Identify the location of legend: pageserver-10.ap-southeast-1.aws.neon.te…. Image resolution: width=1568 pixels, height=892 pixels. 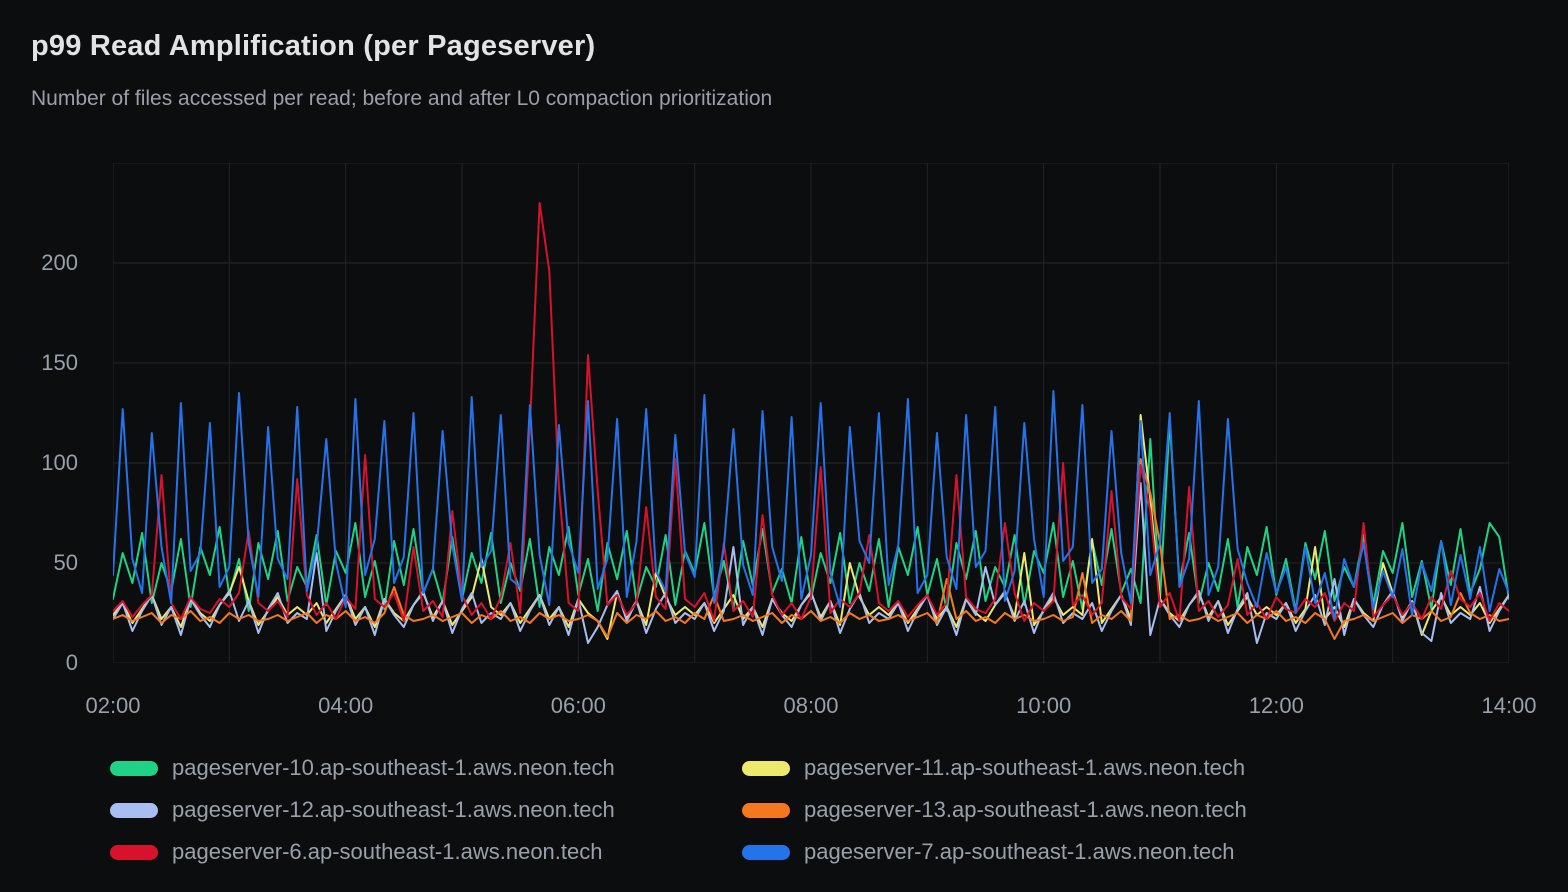
(678, 809).